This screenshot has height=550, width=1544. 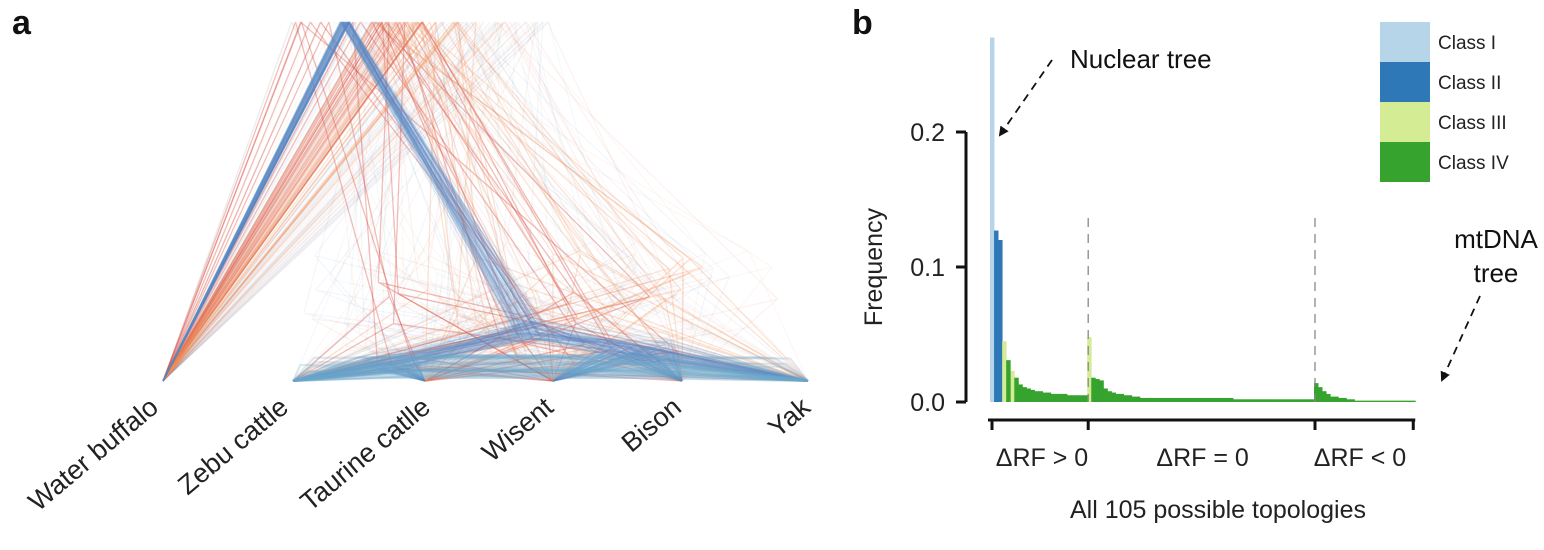 I want to click on panel-letter-a: a, so click(x=22, y=23).